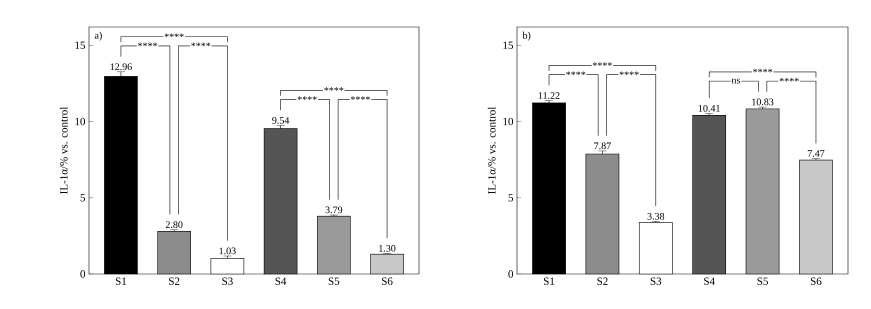  What do you see at coordinates (549, 95) in the screenshot?
I see `data-label: 11.22` at bounding box center [549, 95].